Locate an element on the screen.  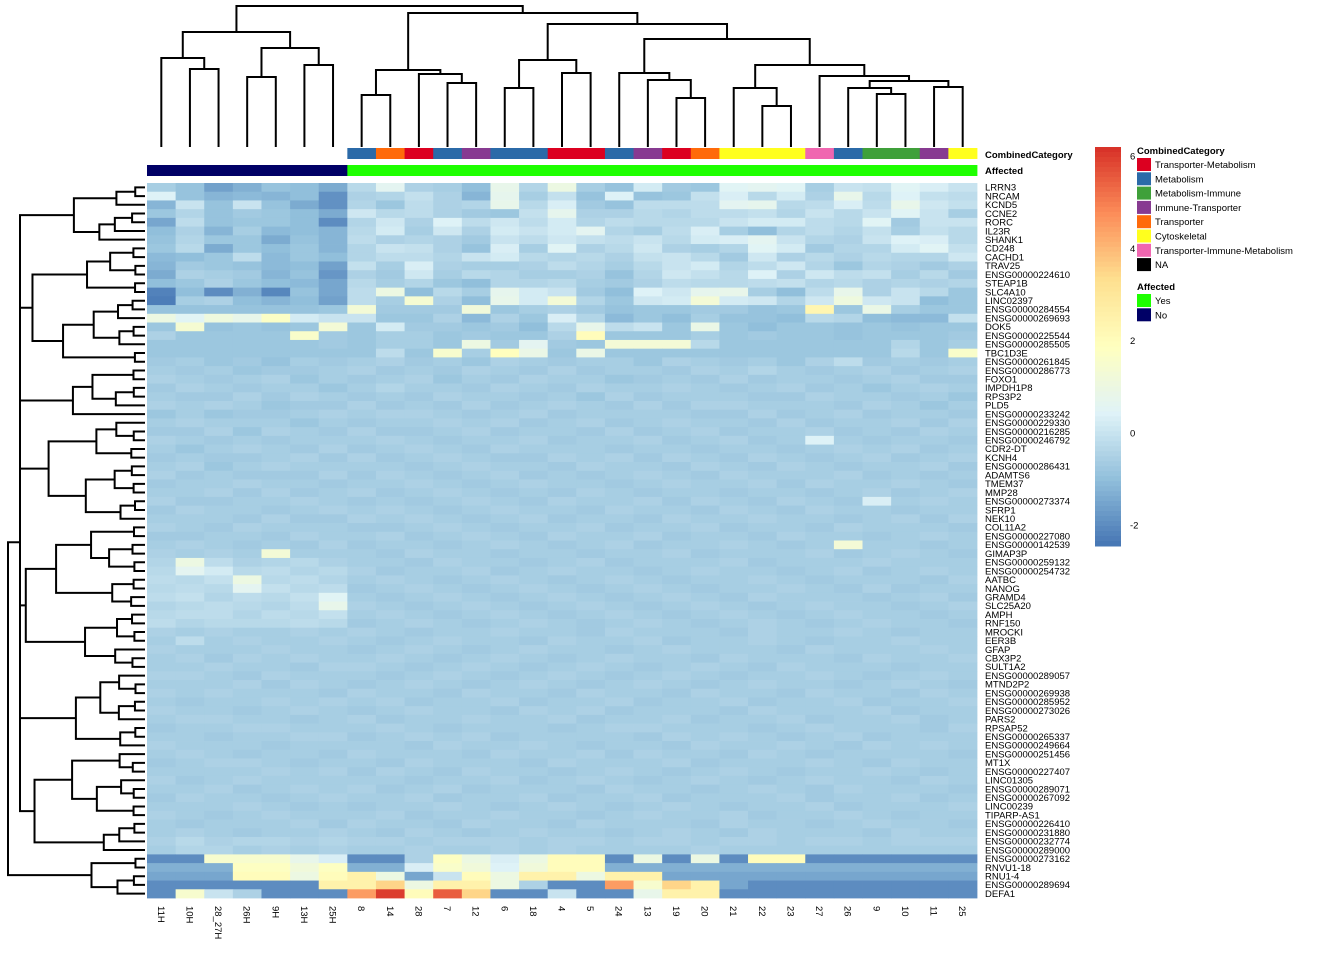
column-label: 18 is located at coordinates (532, 911).